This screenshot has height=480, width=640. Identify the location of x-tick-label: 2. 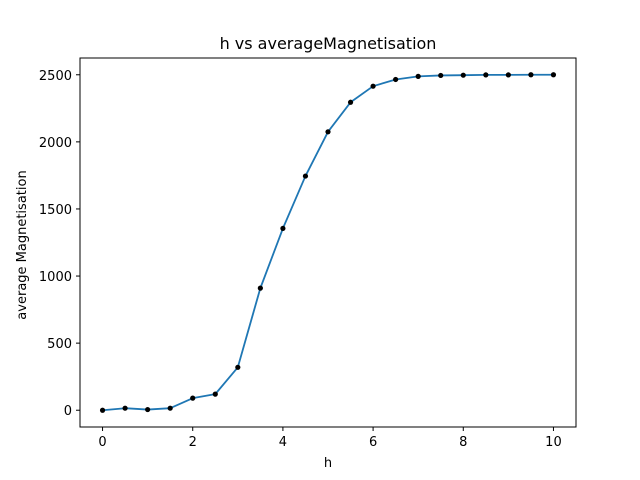
(193, 442).